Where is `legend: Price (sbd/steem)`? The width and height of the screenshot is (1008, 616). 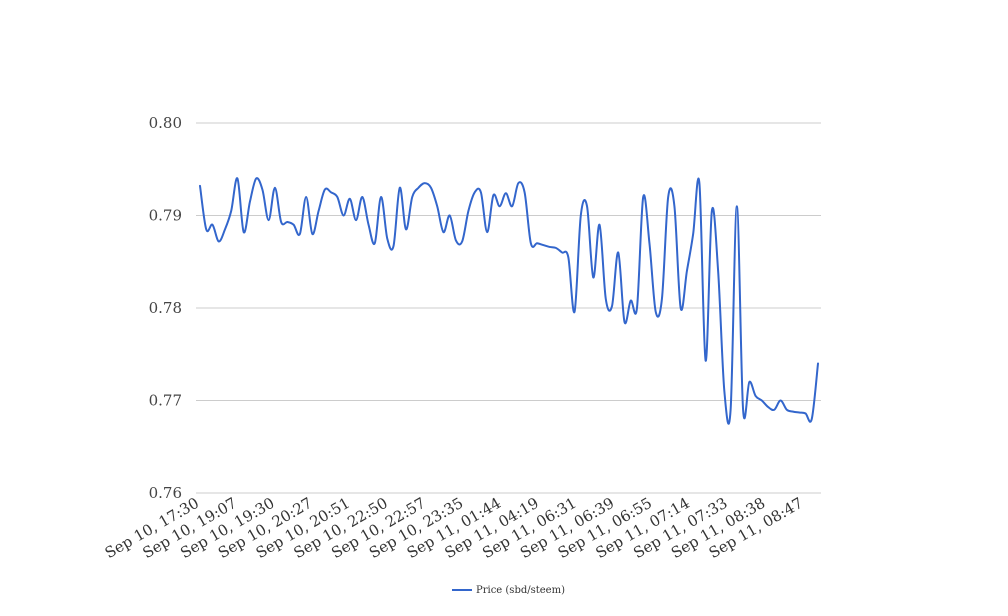 legend: Price (sbd/steem) is located at coordinates (508, 590).